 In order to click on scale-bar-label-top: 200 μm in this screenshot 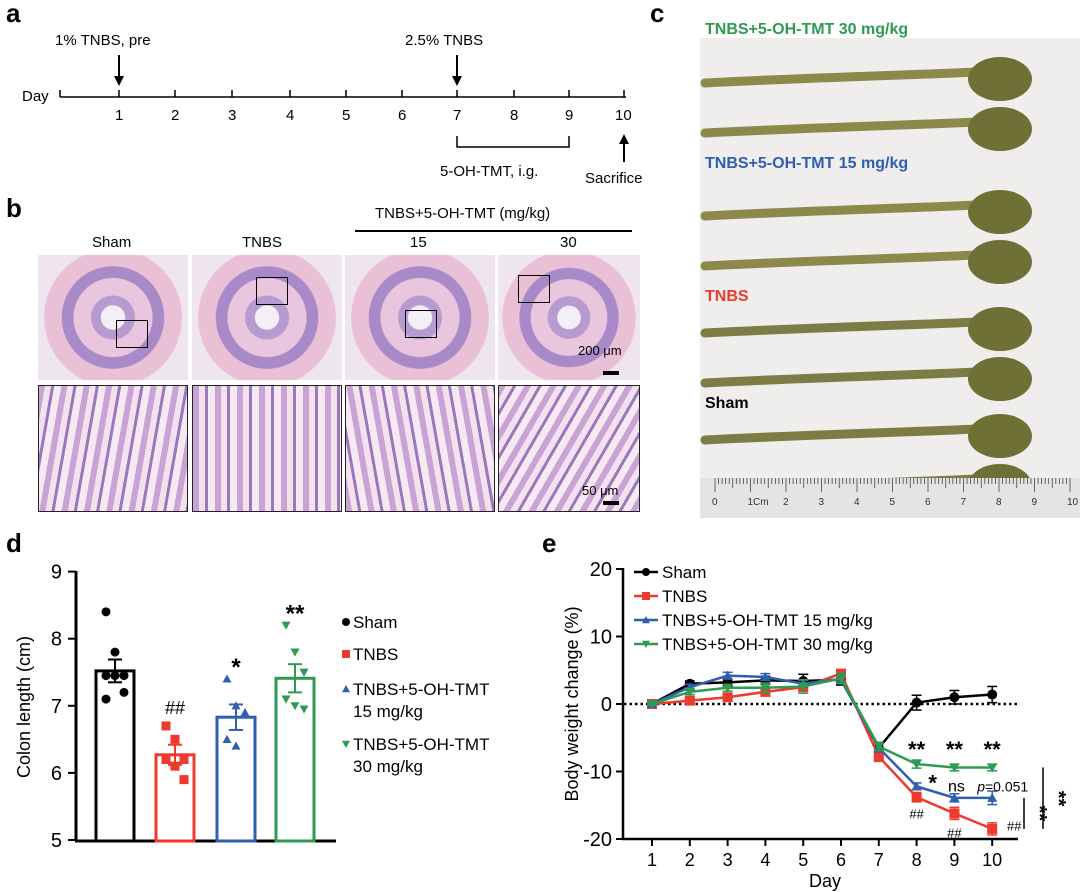, I will do `click(600, 350)`.